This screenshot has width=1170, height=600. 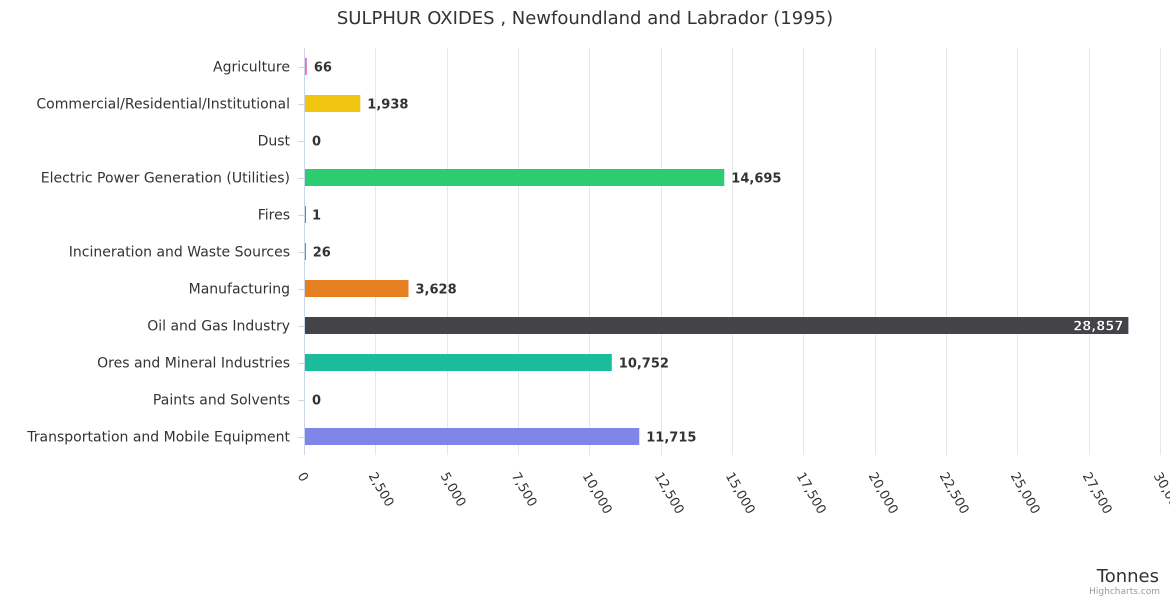 What do you see at coordinates (644, 364) in the screenshot?
I see `data-label: 10,752` at bounding box center [644, 364].